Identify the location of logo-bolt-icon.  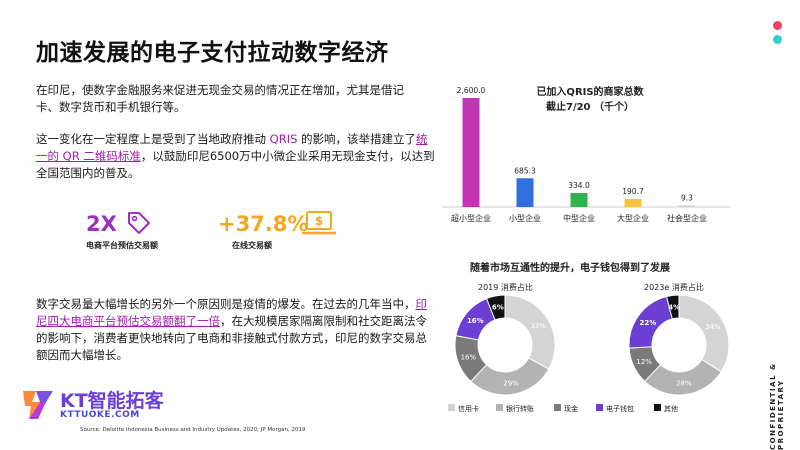
(38, 405).